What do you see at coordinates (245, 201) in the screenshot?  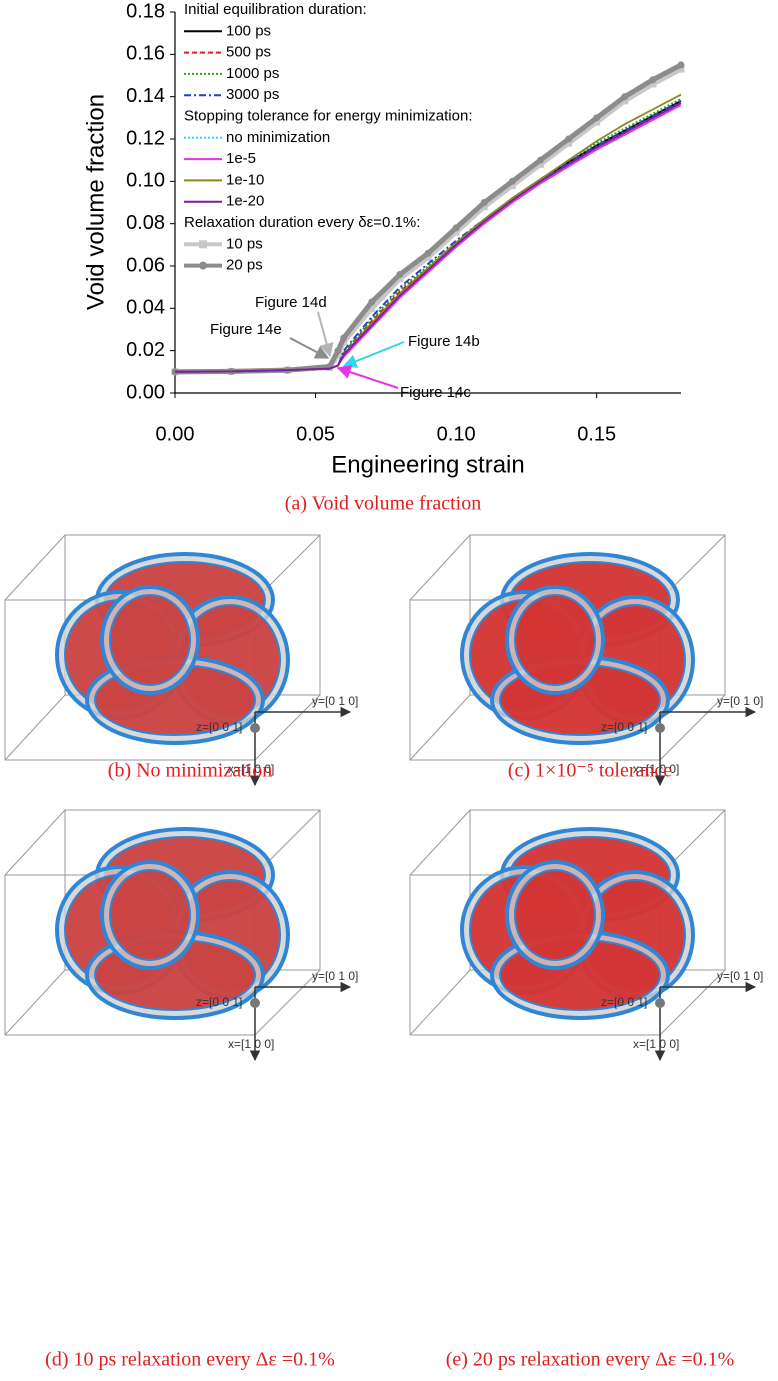 I see `legend-label: 1e-20` at bounding box center [245, 201].